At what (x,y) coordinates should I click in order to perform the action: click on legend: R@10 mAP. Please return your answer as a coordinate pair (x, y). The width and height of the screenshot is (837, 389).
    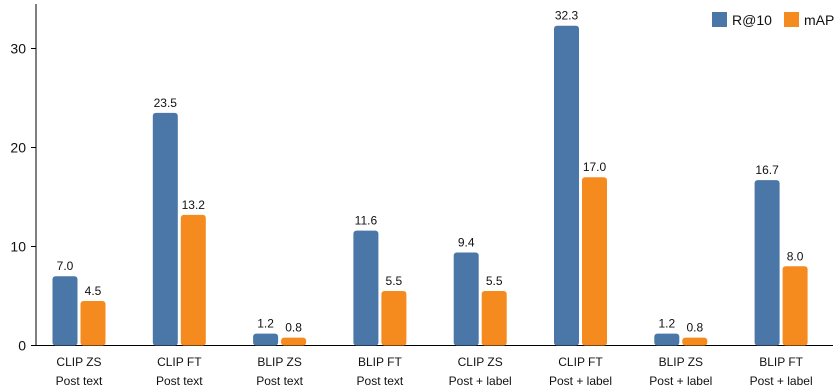
    Looking at the image, I should click on (773, 20).